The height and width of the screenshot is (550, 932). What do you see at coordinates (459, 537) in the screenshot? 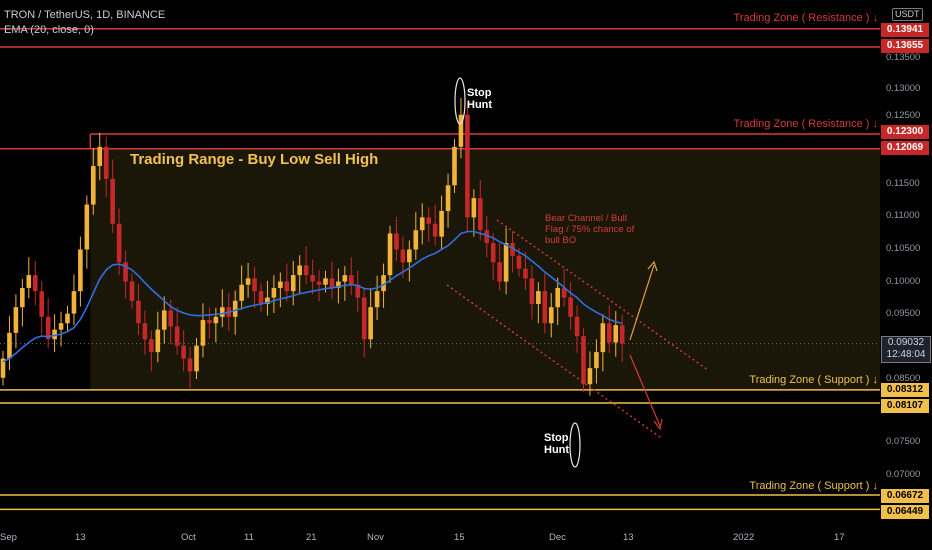
I see `time-tick: 15` at bounding box center [459, 537].